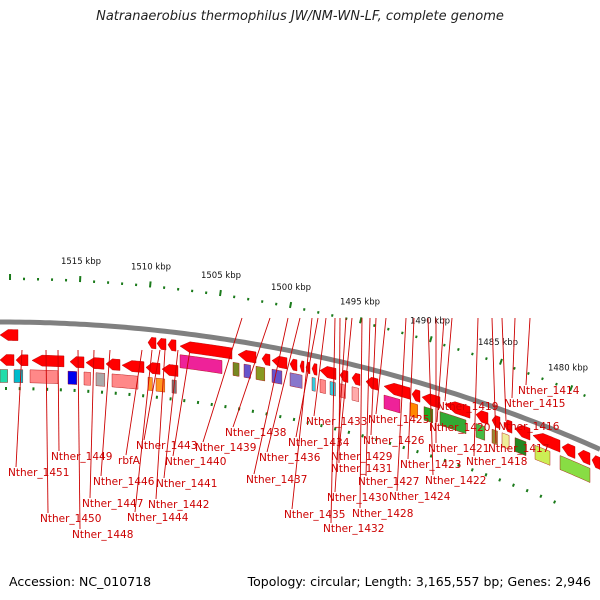 This screenshot has width=600, height=600. What do you see at coordinates (151, 267) in the screenshot?
I see `kbp-label: 1510 kbp` at bounding box center [151, 267].